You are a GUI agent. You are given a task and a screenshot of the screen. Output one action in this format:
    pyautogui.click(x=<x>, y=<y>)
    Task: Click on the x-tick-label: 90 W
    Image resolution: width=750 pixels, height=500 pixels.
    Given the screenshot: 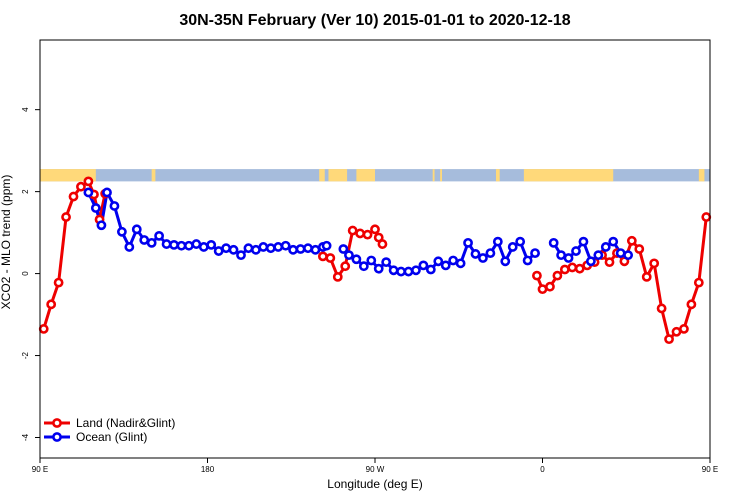 What is the action you would take?
    pyautogui.click(x=375, y=469)
    